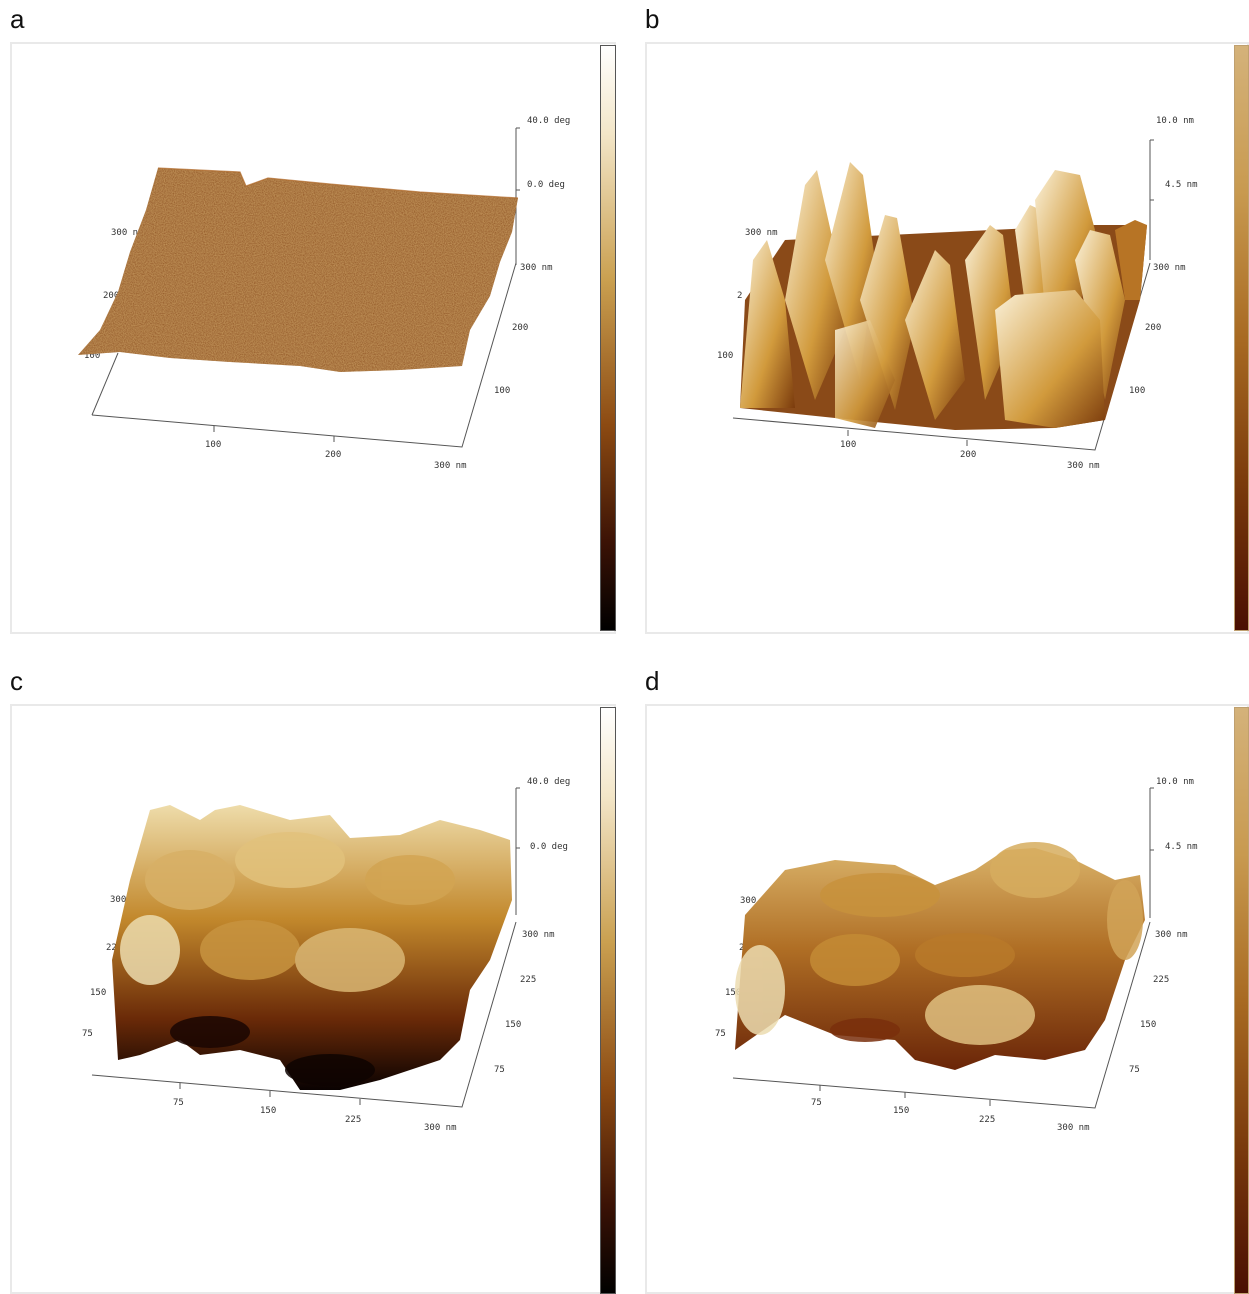  I want to click on y-tick-d-1: 225, so click(1161, 980).